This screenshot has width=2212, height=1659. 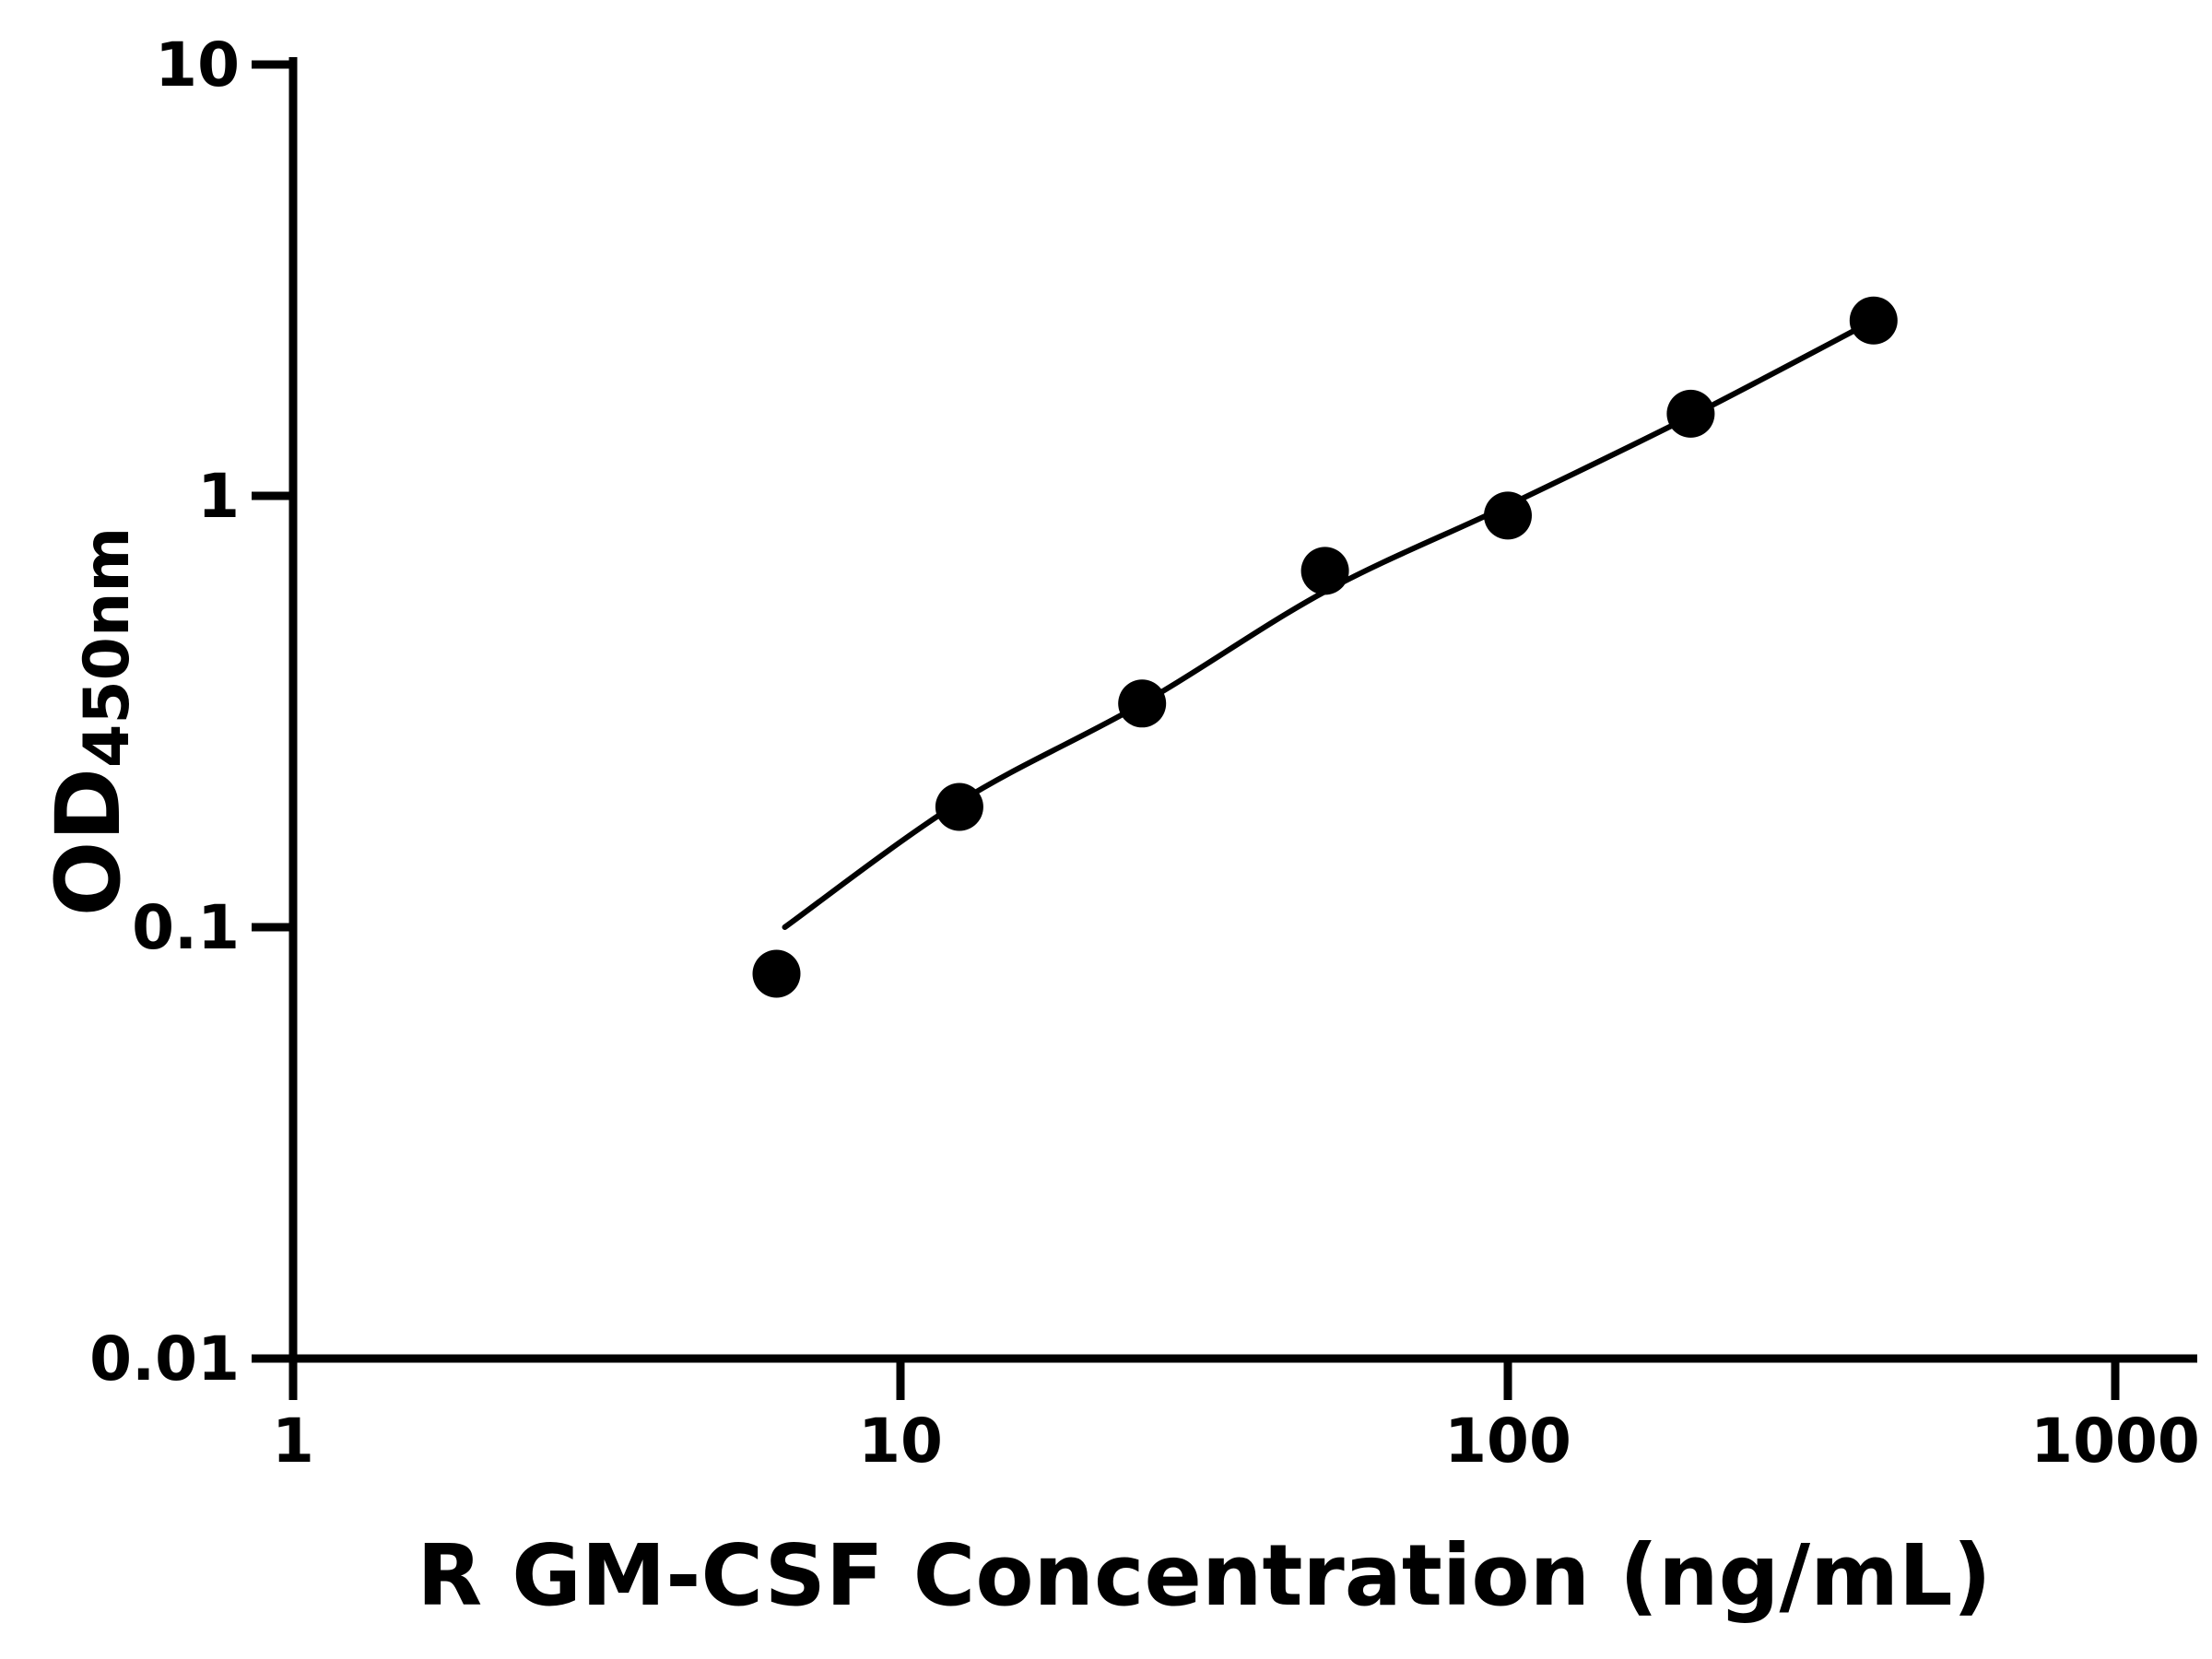 What do you see at coordinates (1204, 1575) in the screenshot?
I see `x-axis-title: R GM-CSF Concentration (ng/mL)` at bounding box center [1204, 1575].